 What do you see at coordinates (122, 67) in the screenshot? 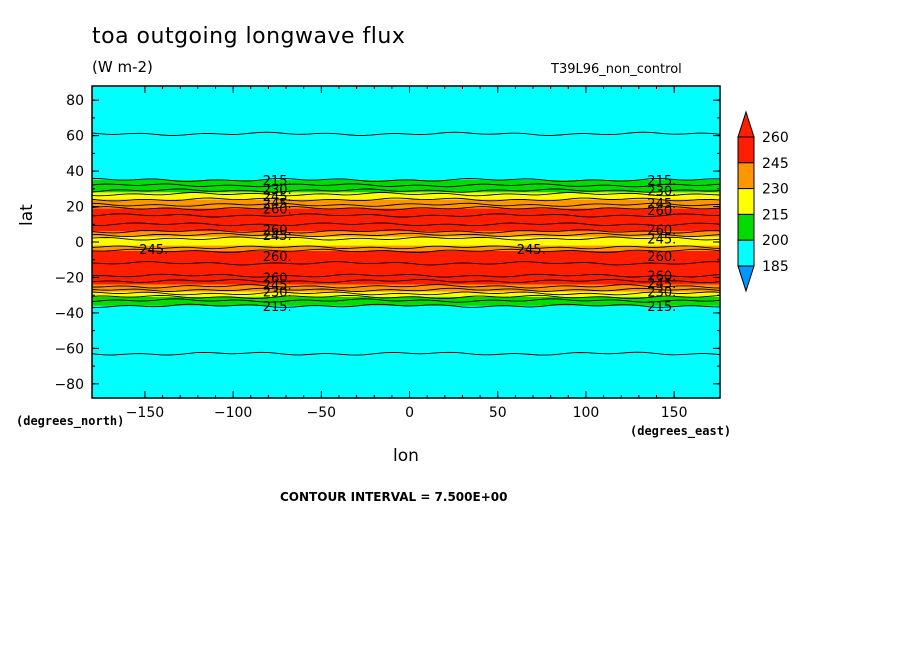
I see `chart-units: (W m-2)` at bounding box center [122, 67].